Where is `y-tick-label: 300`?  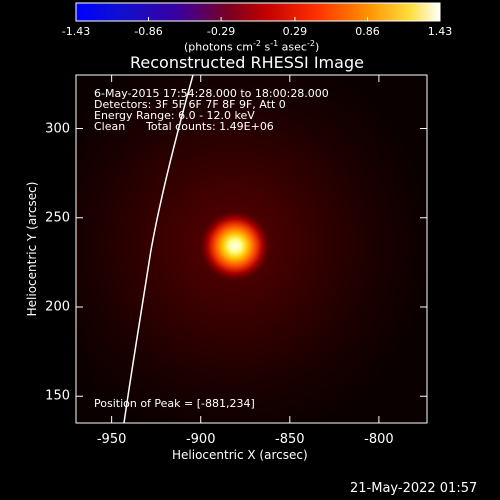 y-tick-label: 300 is located at coordinates (57, 129).